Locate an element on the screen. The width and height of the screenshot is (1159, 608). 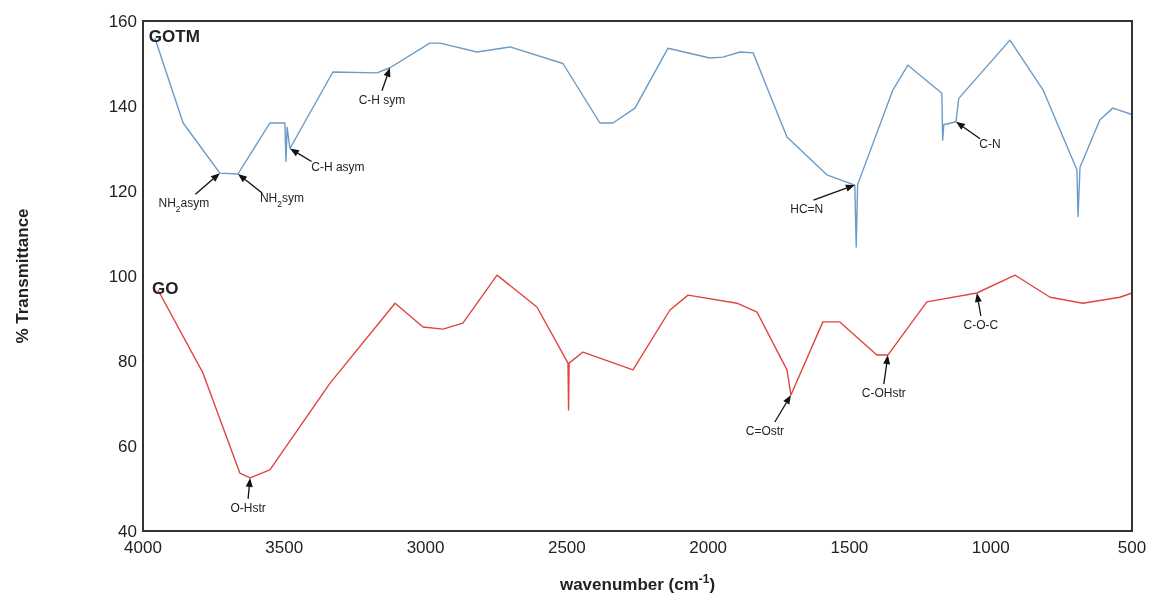
y-tick-label: 80 is located at coordinates (127, 361).